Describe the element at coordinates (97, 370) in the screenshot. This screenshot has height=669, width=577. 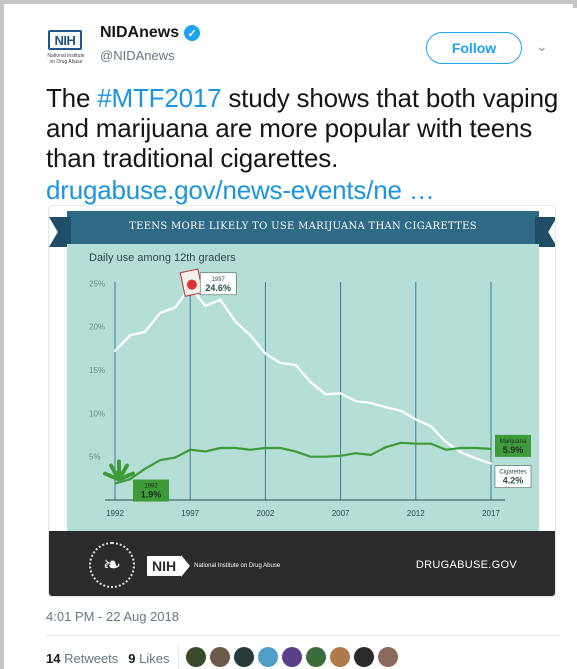
I see `y-tick-label: 15%` at that location.